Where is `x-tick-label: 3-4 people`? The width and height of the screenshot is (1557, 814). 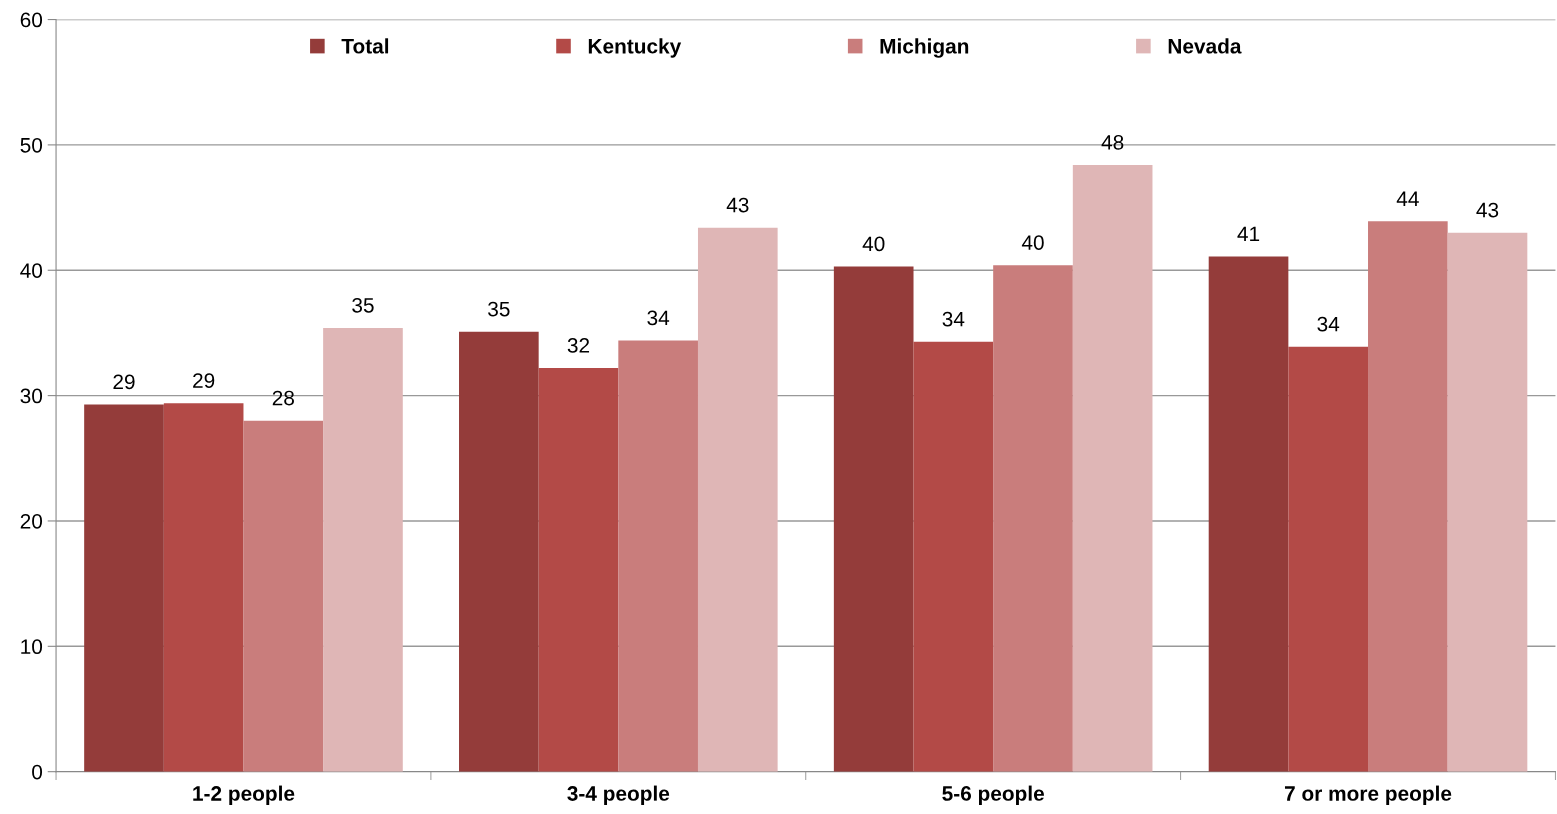 x-tick-label: 3-4 people is located at coordinates (618, 795).